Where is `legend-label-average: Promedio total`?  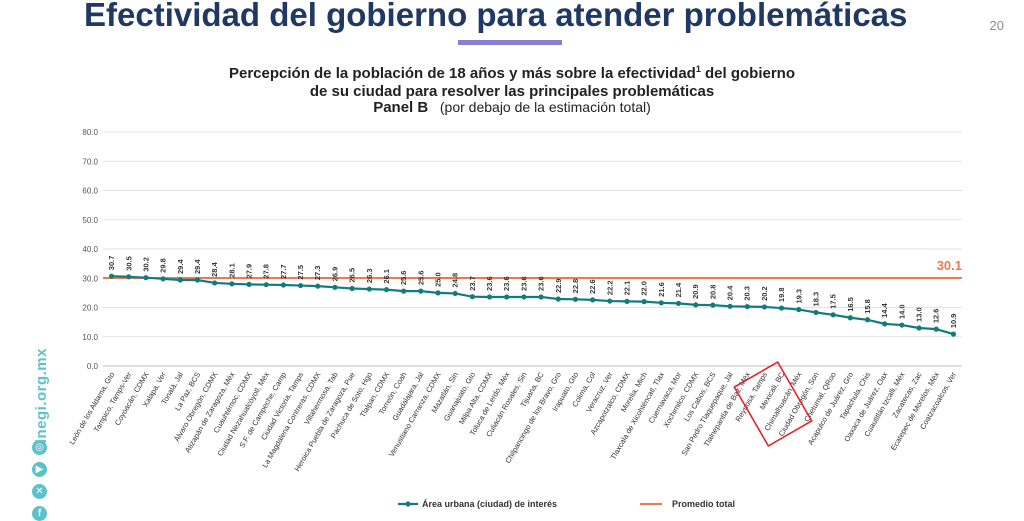
legend-label-average: Promedio total is located at coordinates (703, 504).